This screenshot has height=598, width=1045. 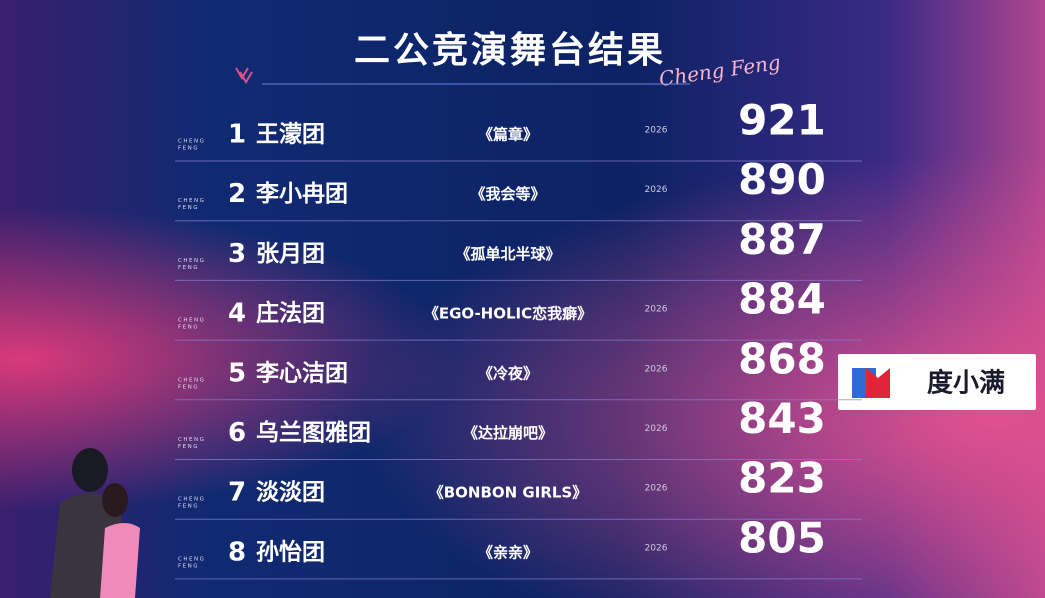 I want to click on song-title: 《冷夜》, so click(x=508, y=373).